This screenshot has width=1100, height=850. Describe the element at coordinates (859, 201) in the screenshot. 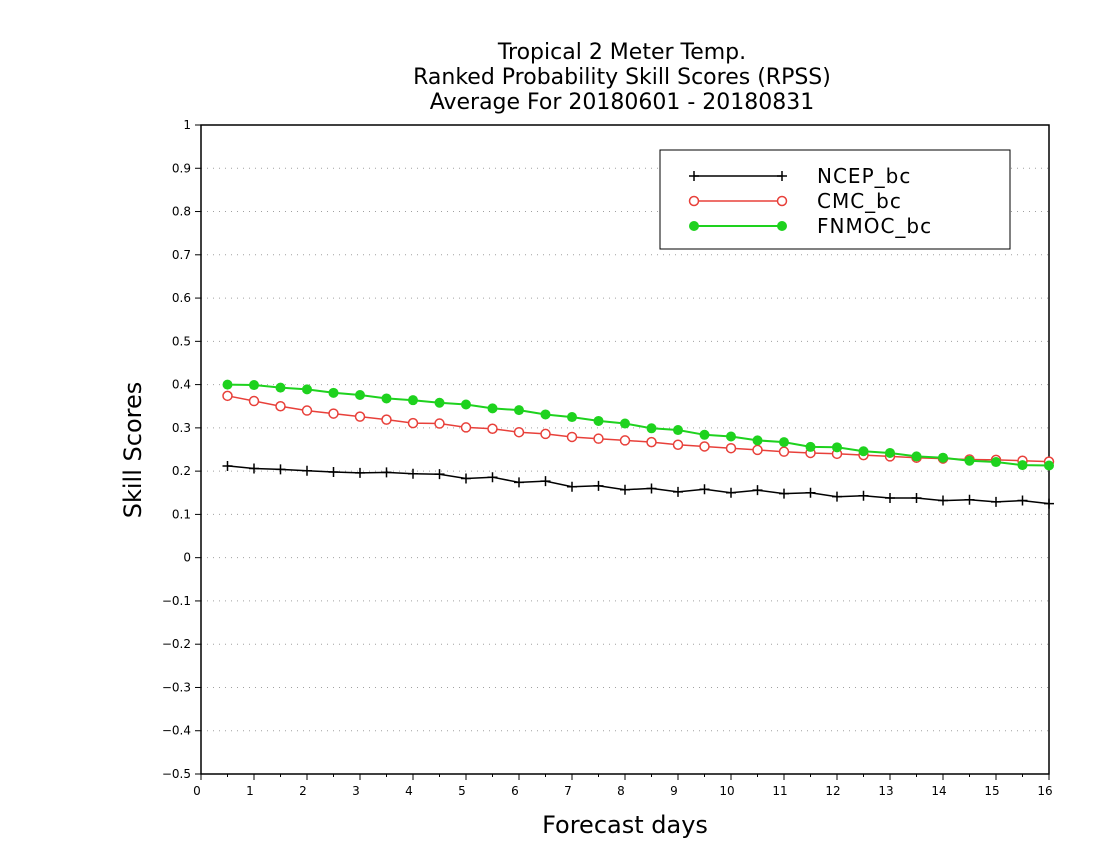

I see `legend-label: CMC_bc` at that location.